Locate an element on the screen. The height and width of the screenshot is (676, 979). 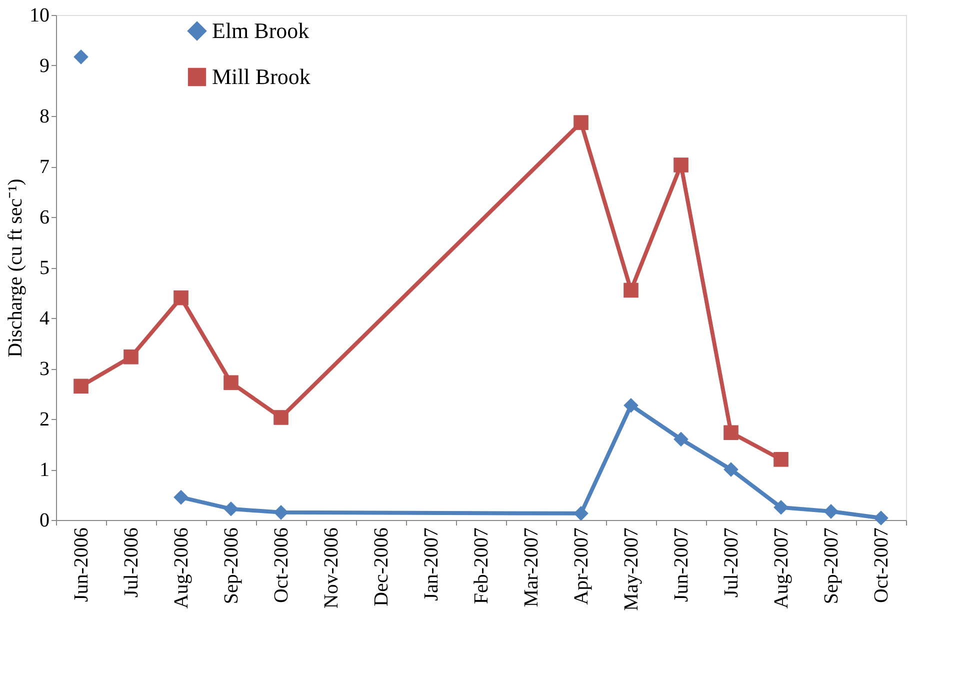
y-tick-label: 9 is located at coordinates (45, 66).